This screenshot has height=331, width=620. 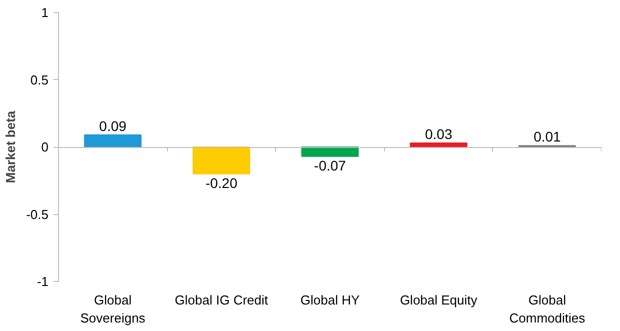 What do you see at coordinates (39, 80) in the screenshot?
I see `y-tick-label: 0.5` at bounding box center [39, 80].